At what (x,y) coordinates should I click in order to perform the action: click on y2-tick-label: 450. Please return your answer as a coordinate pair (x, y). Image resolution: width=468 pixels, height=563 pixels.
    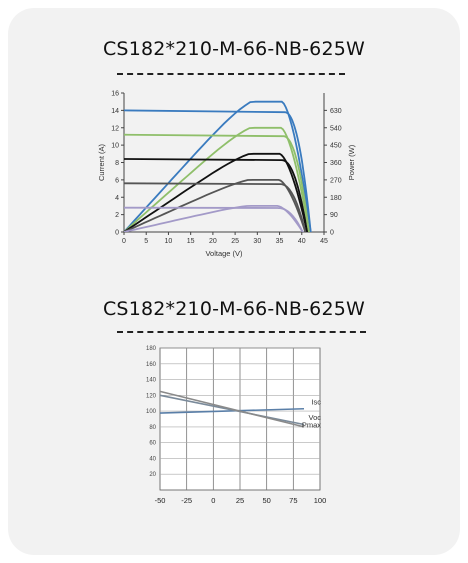
    Looking at the image, I should click on (336, 146).